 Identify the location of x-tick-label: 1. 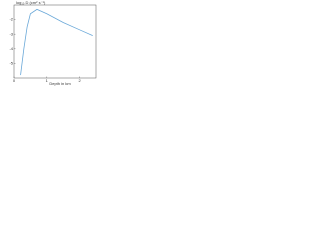
(47, 80).